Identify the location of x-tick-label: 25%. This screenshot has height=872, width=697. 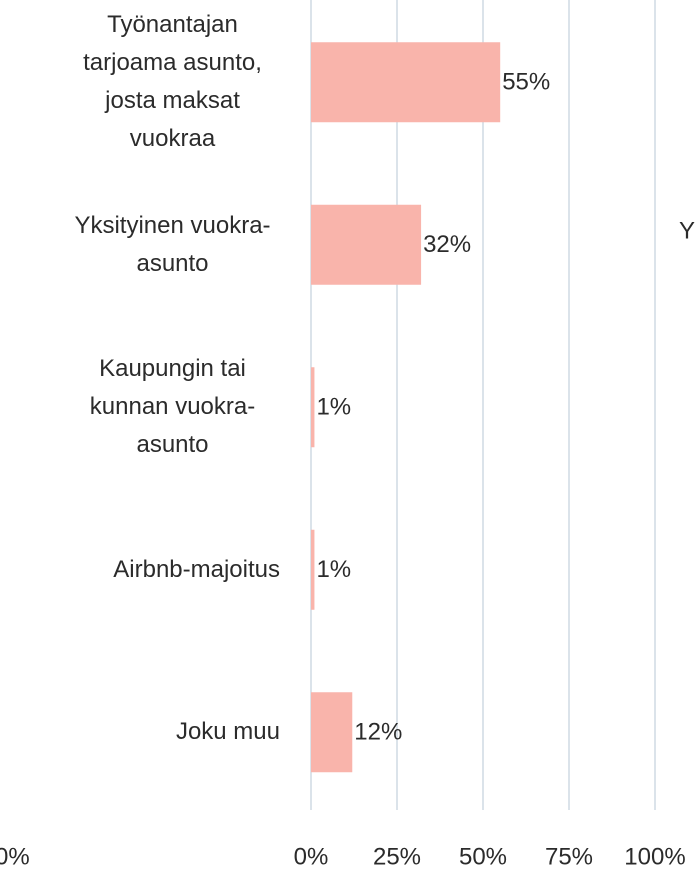
(397, 856).